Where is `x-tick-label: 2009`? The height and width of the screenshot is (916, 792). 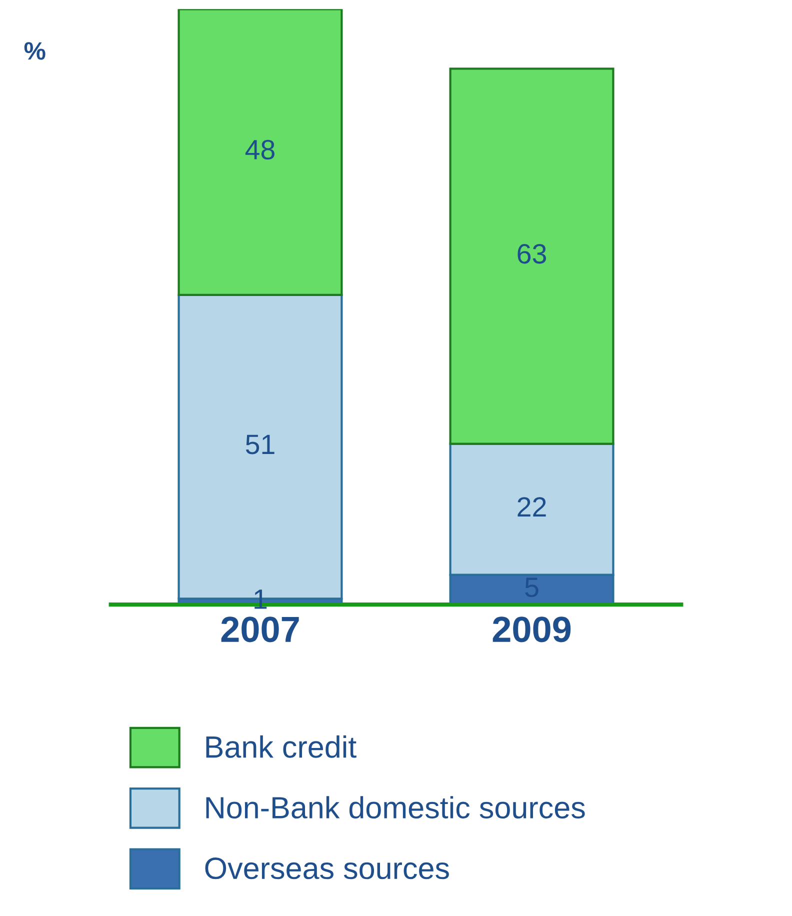 x-tick-label: 2009 is located at coordinates (531, 629).